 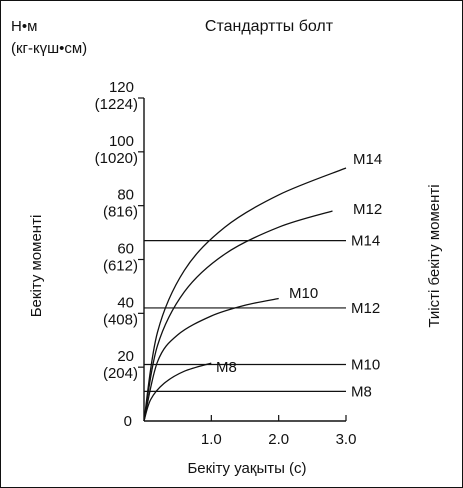 What do you see at coordinates (226, 367) in the screenshot?
I see `curve-label-m8: M8` at bounding box center [226, 367].